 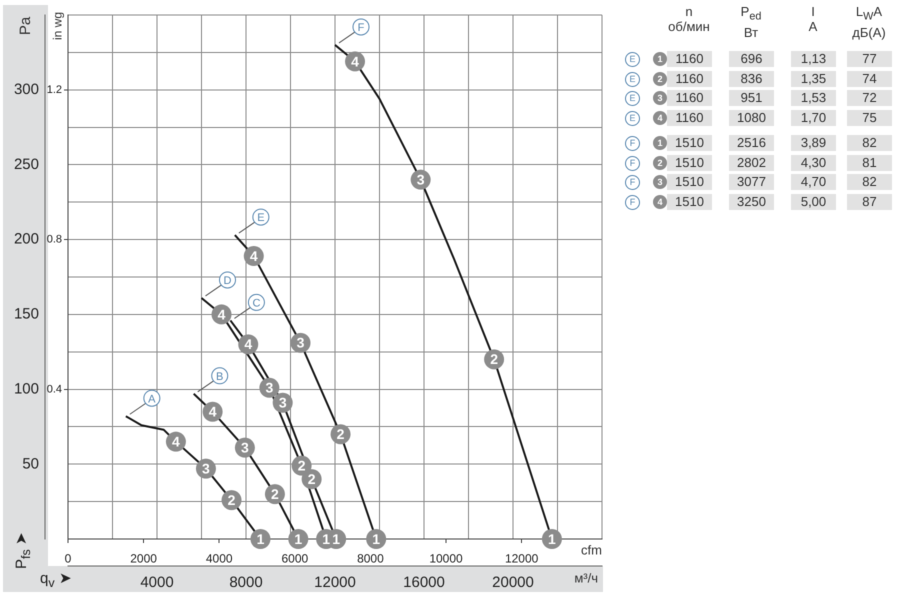 What do you see at coordinates (751, 118) in the screenshot?
I see `data-label: 1080` at bounding box center [751, 118].